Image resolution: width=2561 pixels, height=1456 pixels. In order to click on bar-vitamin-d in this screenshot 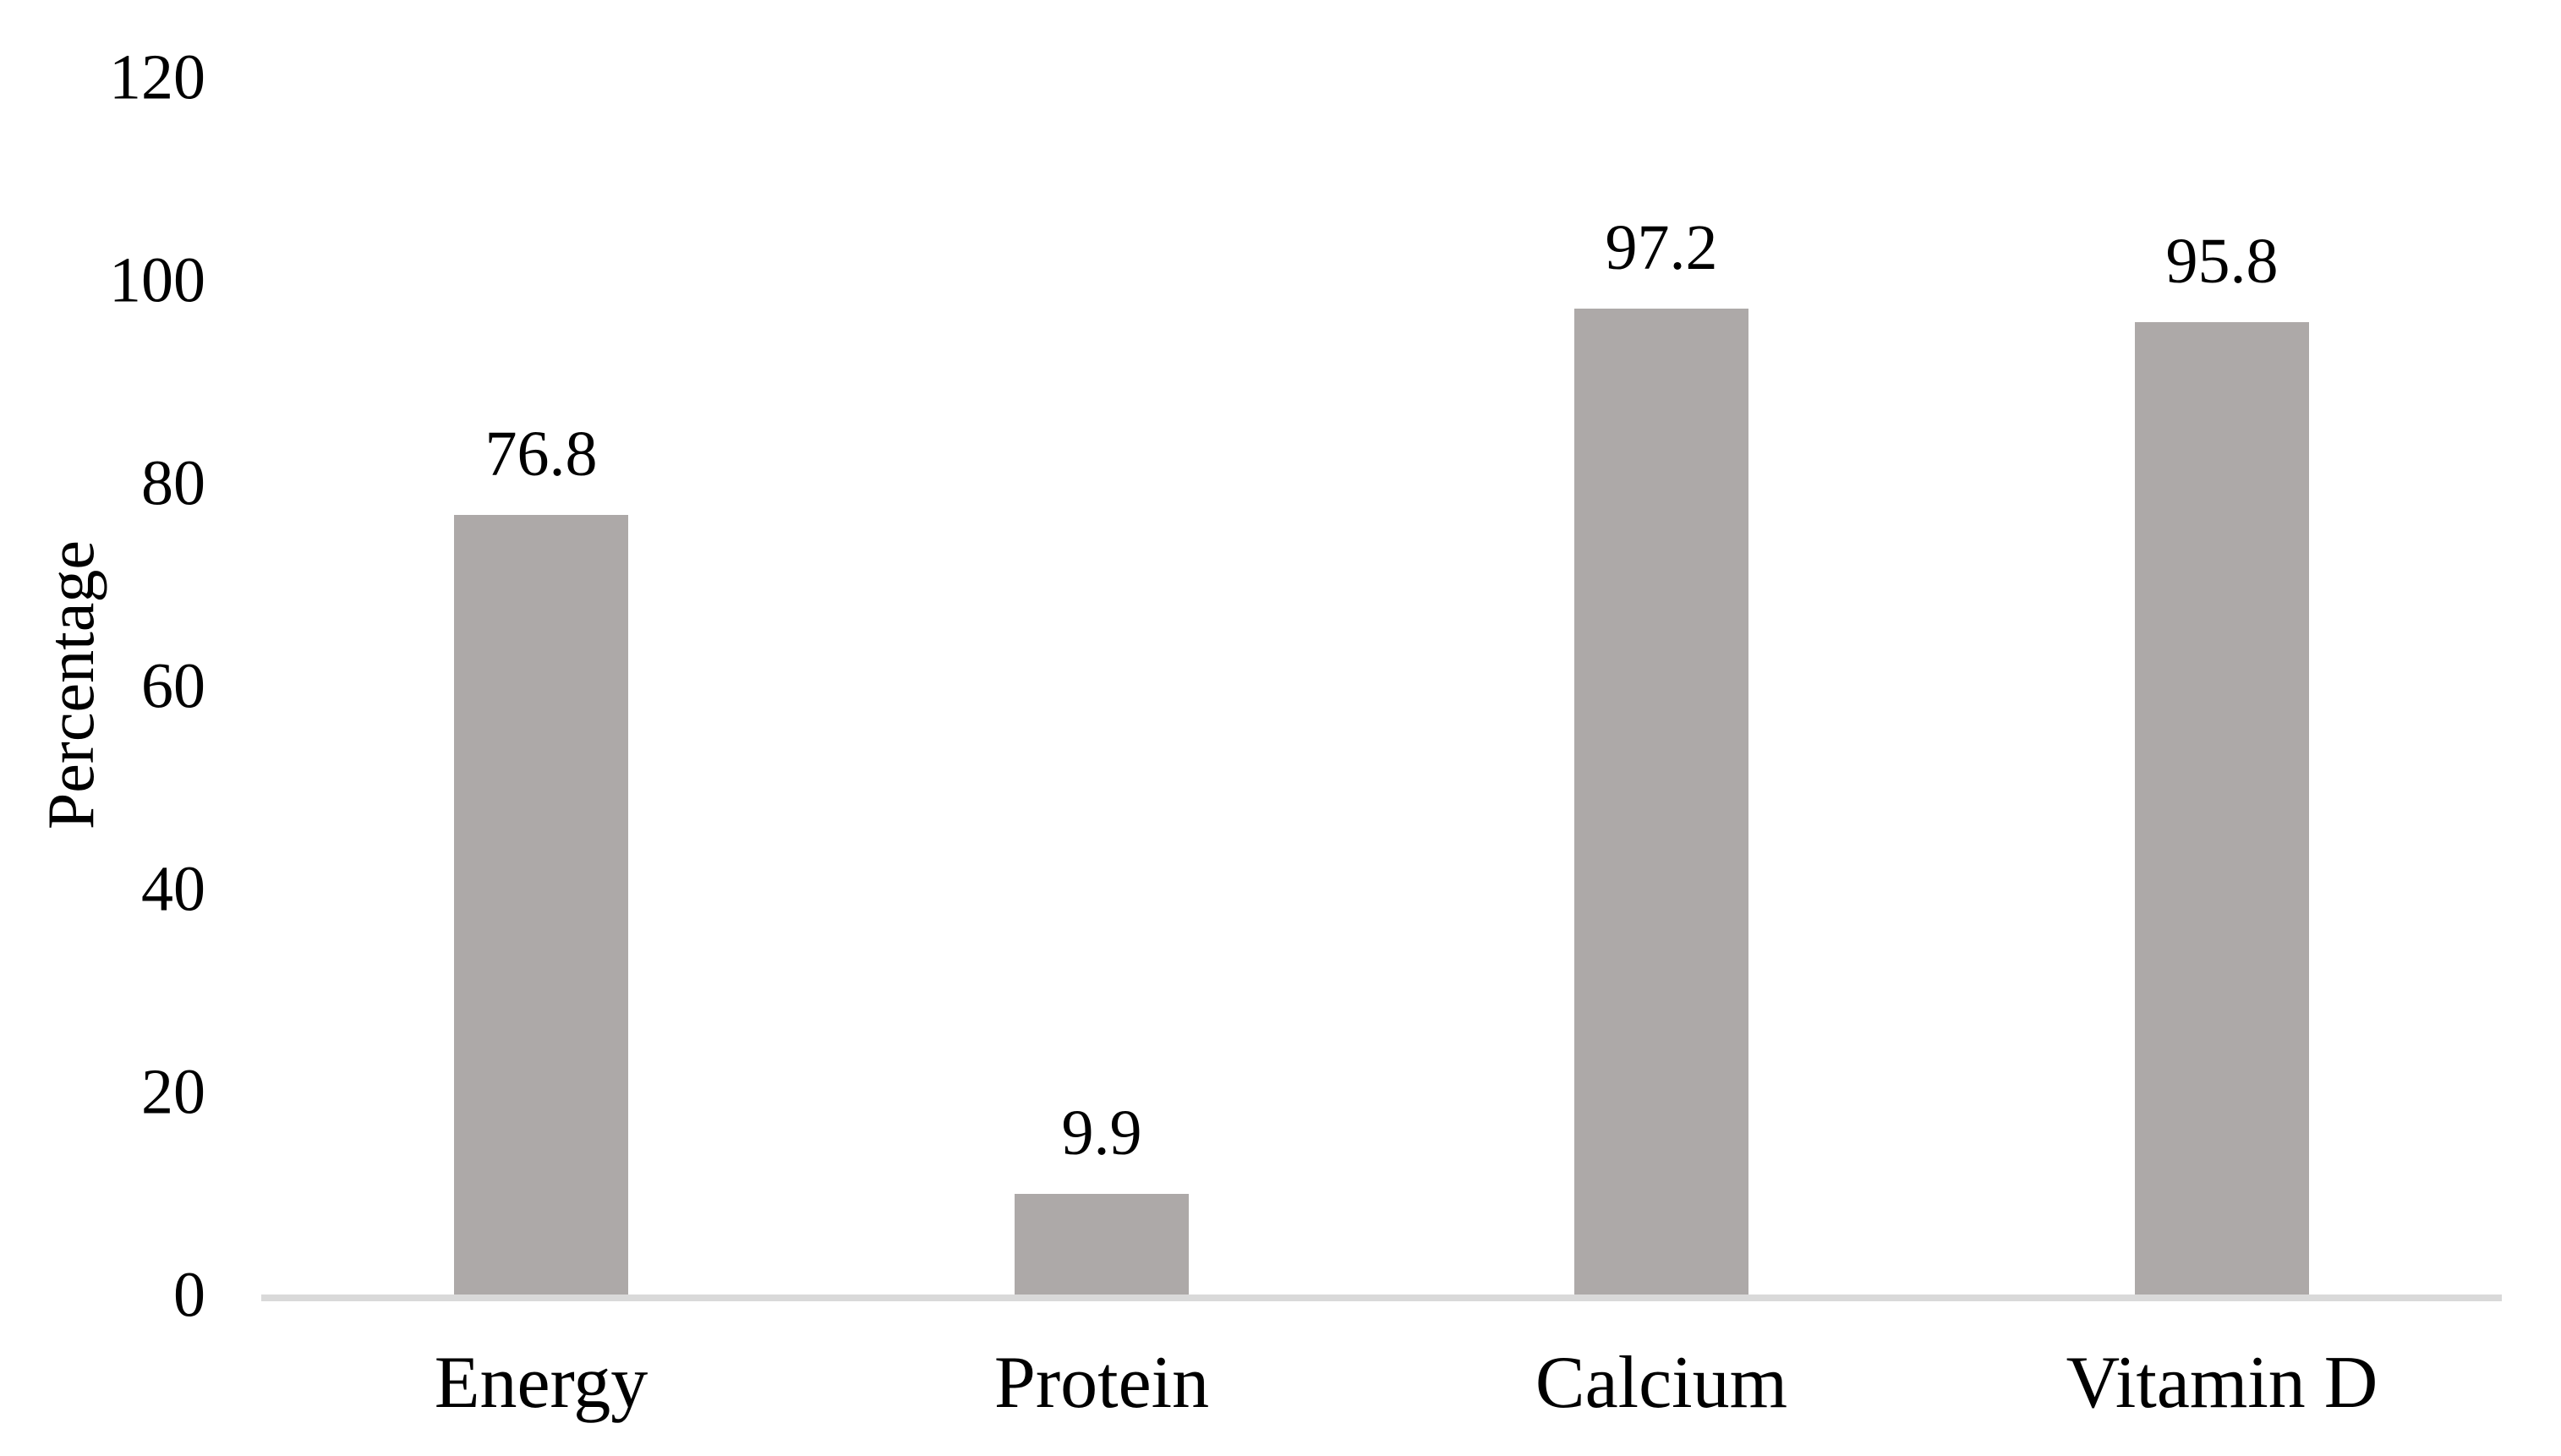, I will do `click(2222, 809)`.